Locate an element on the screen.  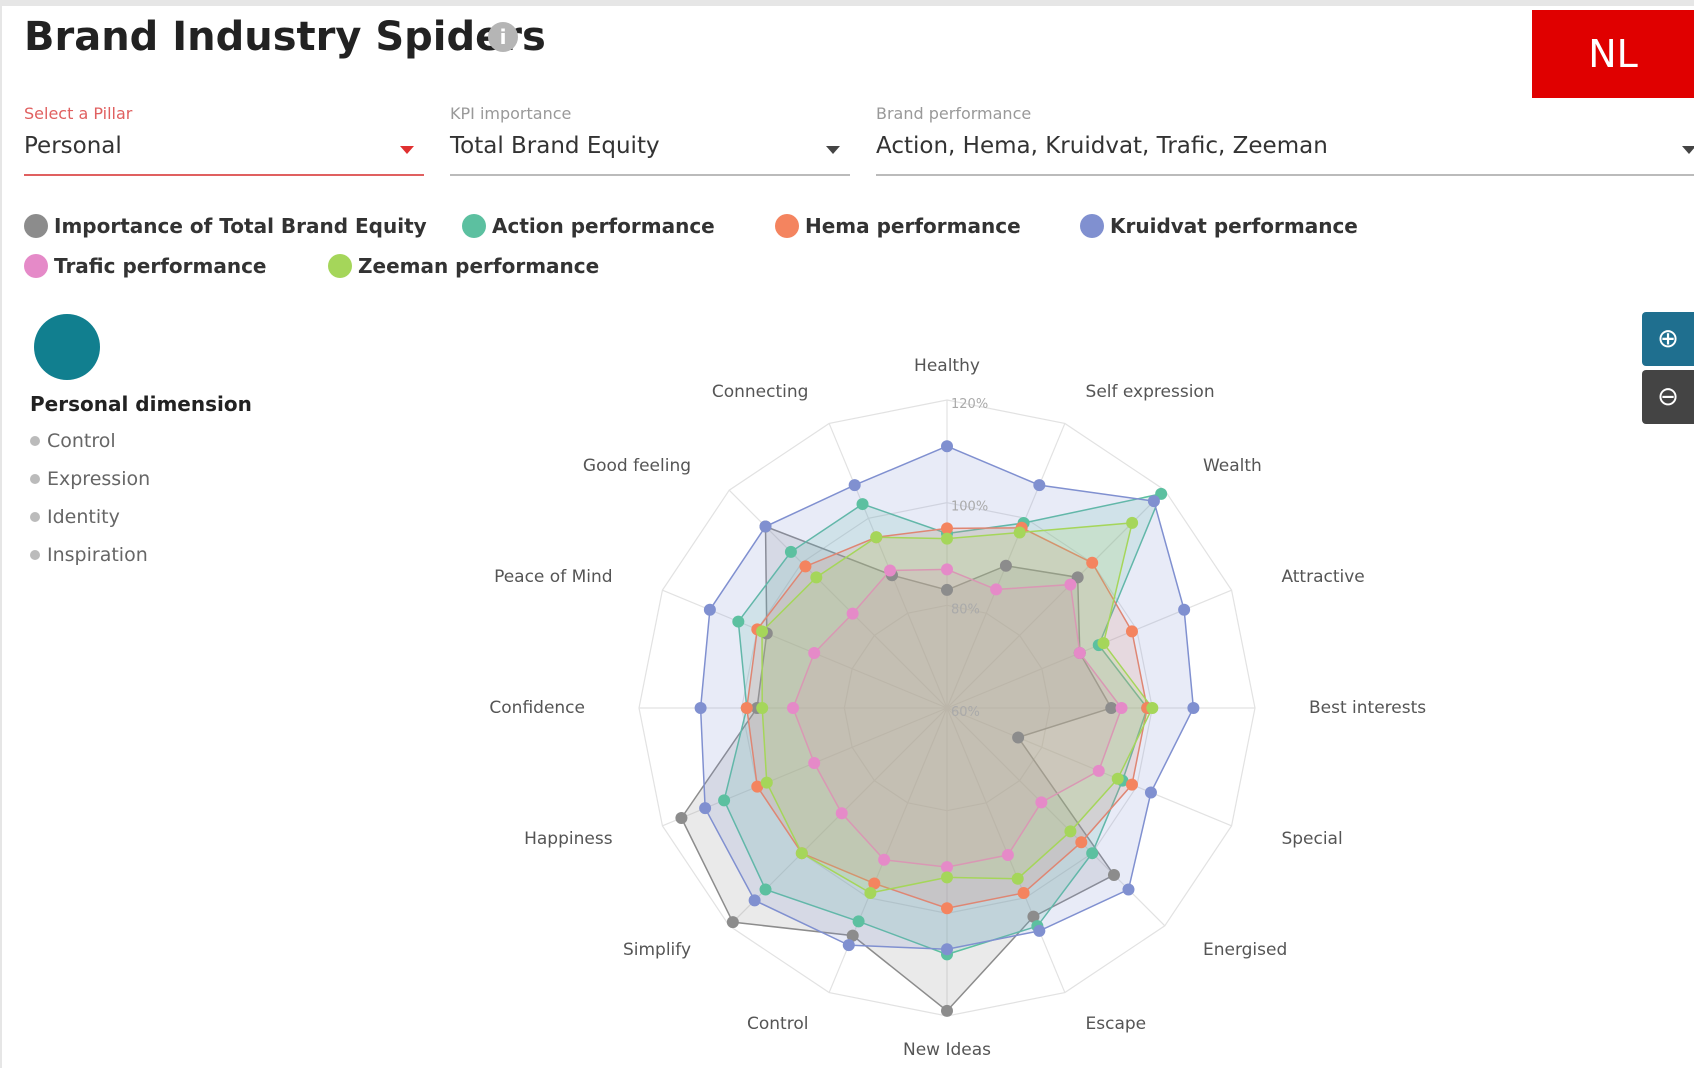
country-badge: NL is located at coordinates (1613, 54).